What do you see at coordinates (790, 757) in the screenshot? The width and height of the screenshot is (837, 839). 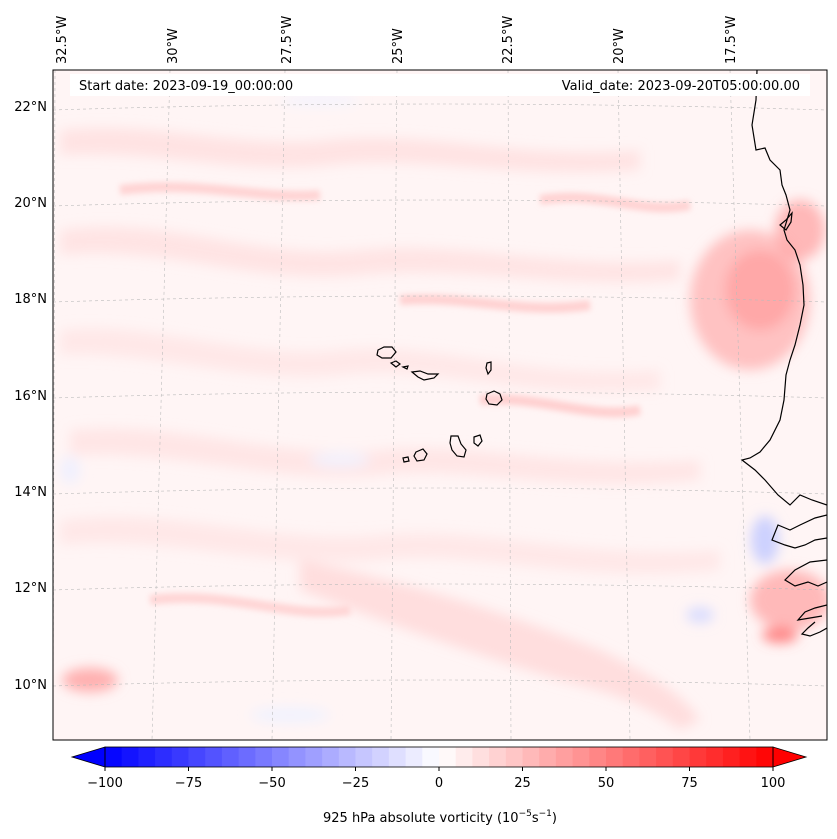 I see `colorbar-max-extend` at bounding box center [790, 757].